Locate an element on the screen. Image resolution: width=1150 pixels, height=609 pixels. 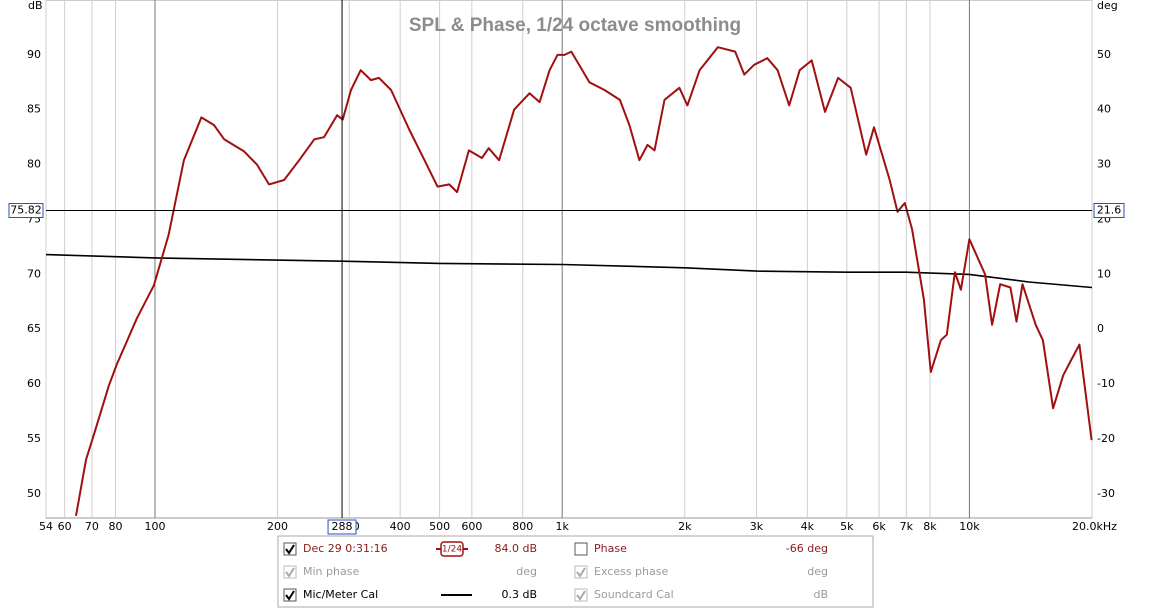
cursor-y-label-box is located at coordinates (26, 210).